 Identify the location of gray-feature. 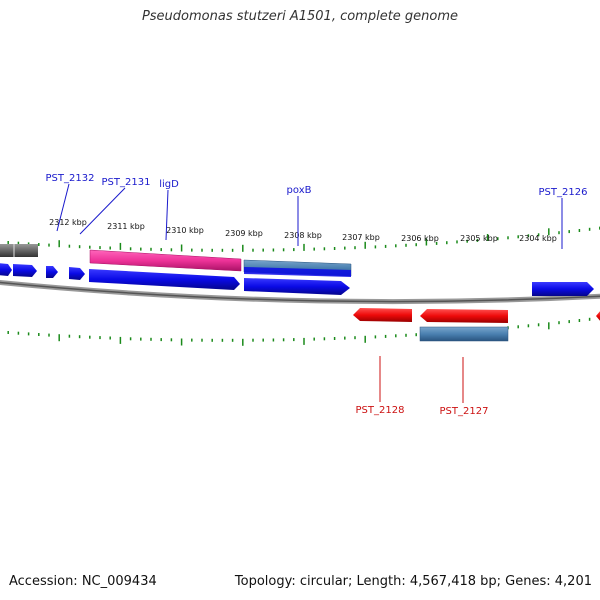
(19, 250).